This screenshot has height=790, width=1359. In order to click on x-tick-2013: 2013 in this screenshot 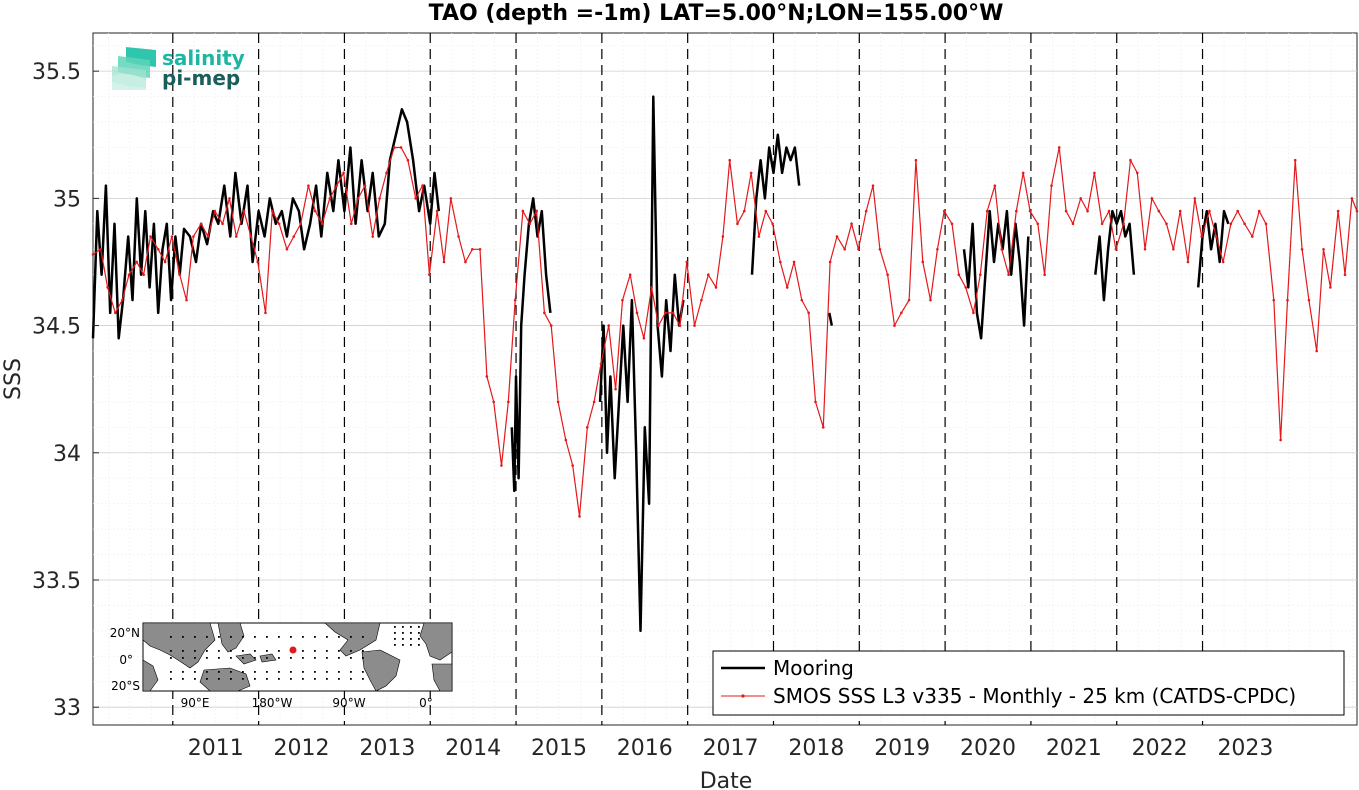, I will do `click(387, 748)`.